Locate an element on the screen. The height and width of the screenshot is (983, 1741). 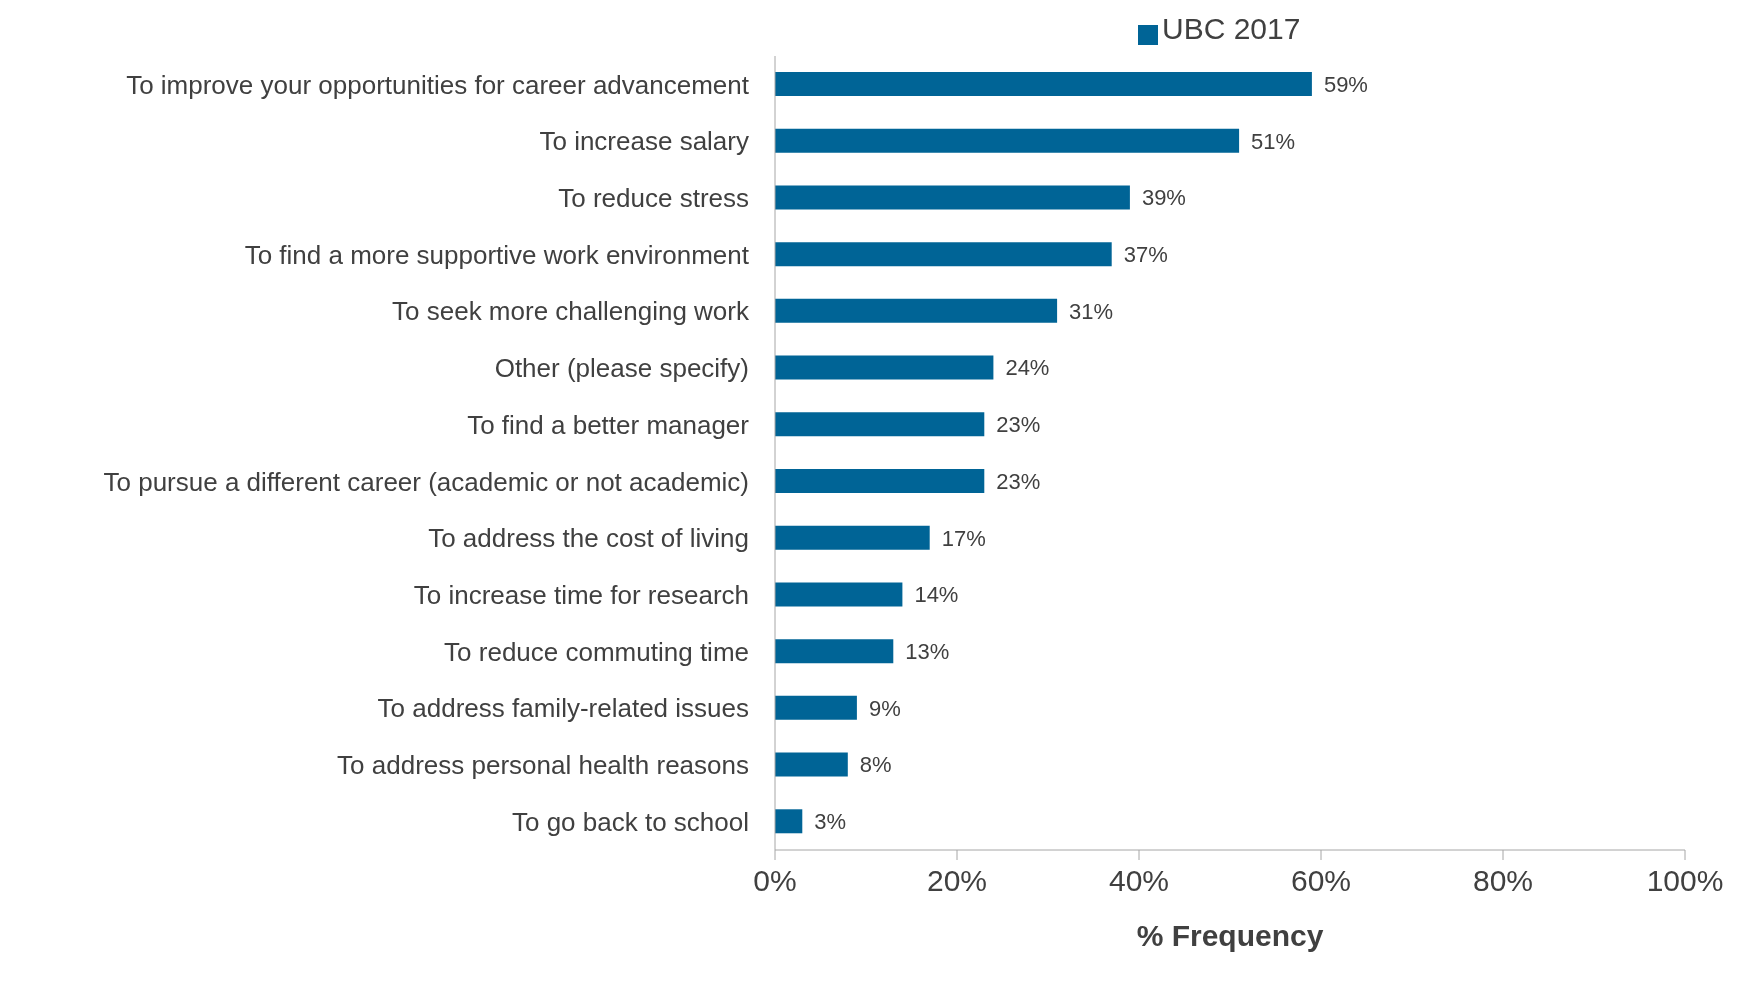
y-tick-label: To find a better manager is located at coordinates (608, 424).